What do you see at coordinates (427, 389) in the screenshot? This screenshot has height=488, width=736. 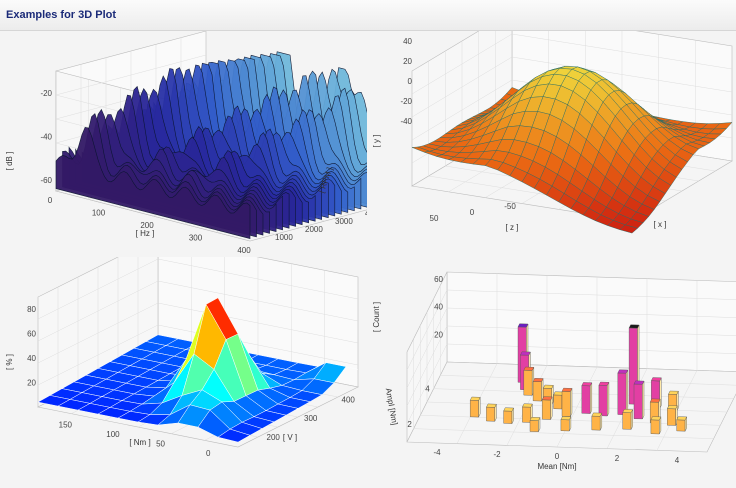 I see `y-tick-label: 4` at bounding box center [427, 389].